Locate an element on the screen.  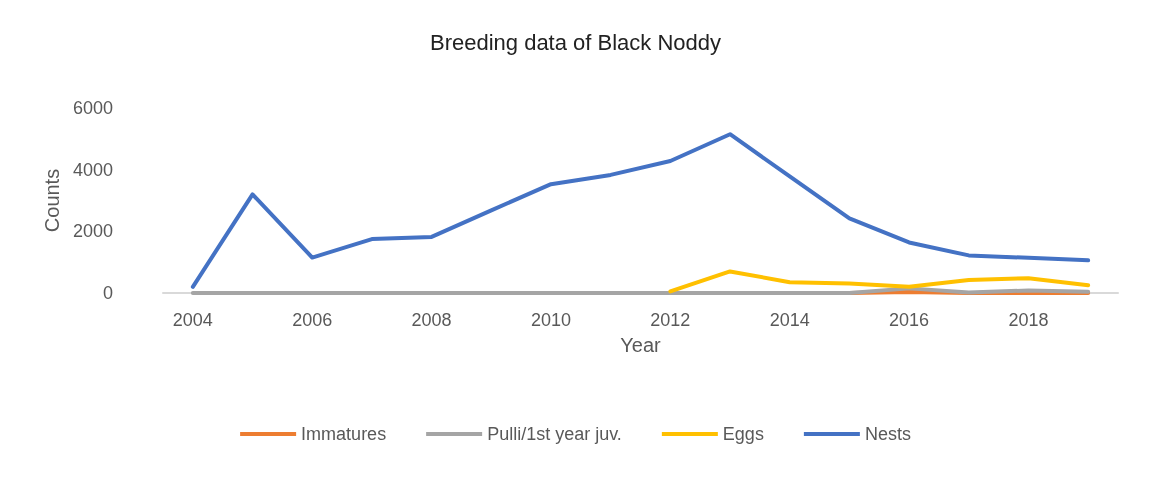
x-tick-label: 2006 is located at coordinates (312, 320).